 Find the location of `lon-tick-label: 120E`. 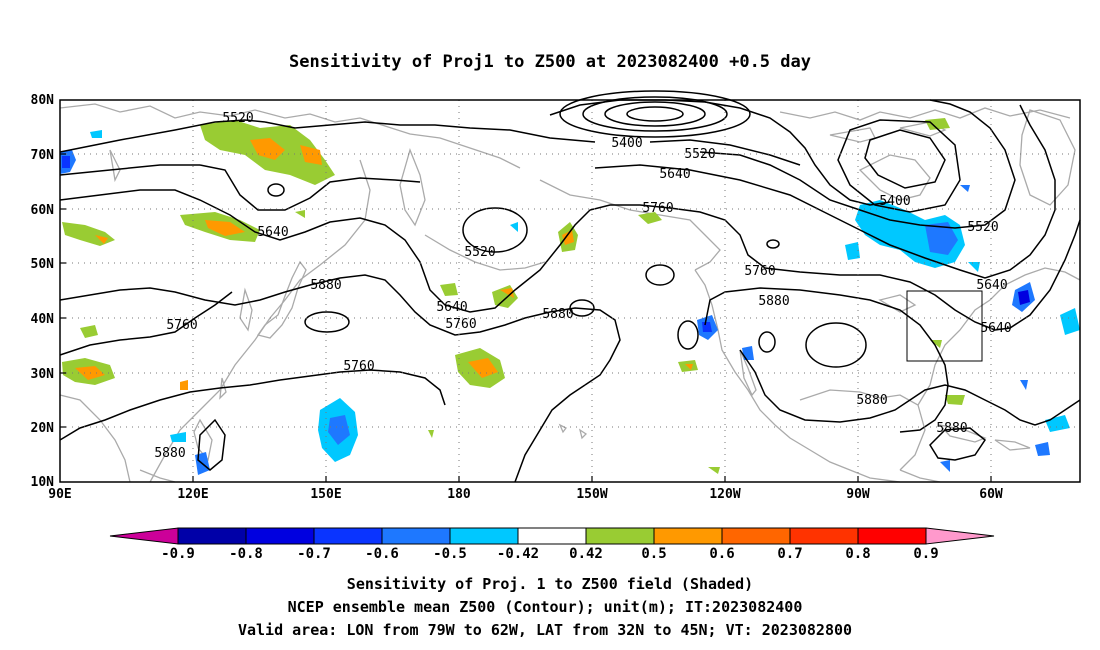

lon-tick-label: 120E is located at coordinates (192, 494).